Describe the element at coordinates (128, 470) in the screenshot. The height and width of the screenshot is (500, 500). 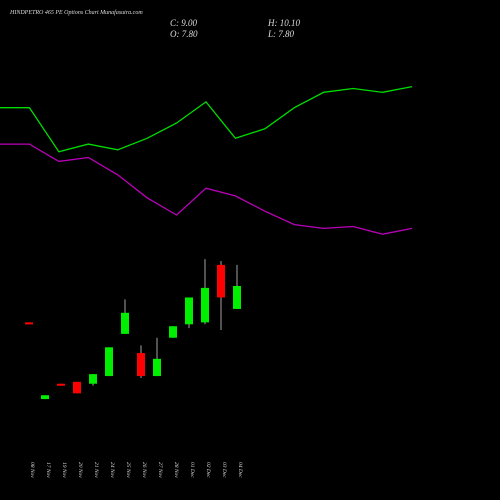
I see `x-tick-label: 25 Nov` at that location.